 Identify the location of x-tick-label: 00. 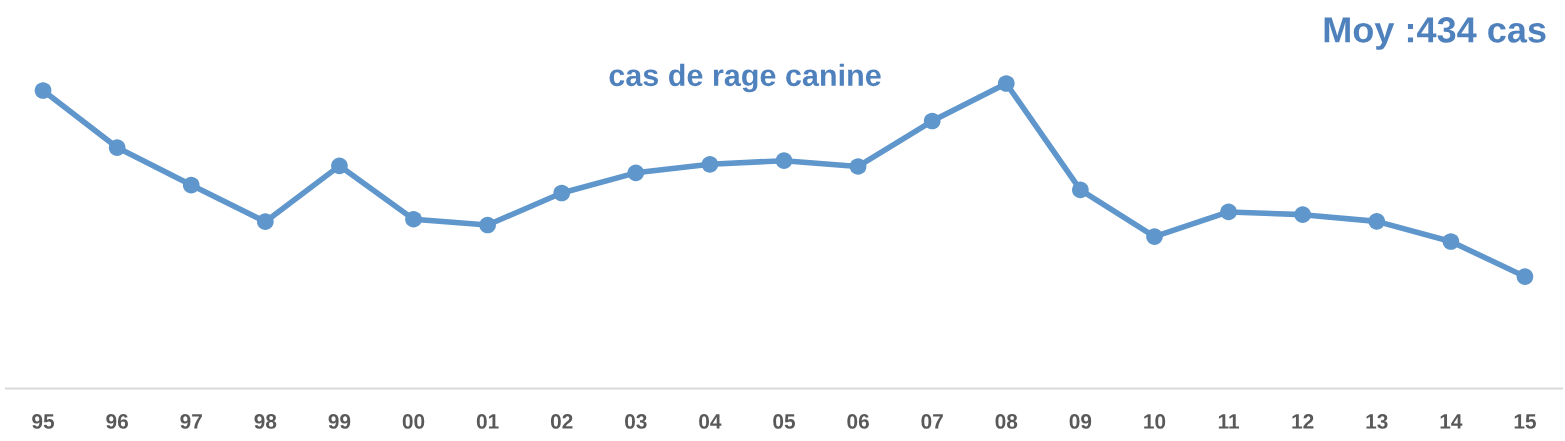
(413, 421).